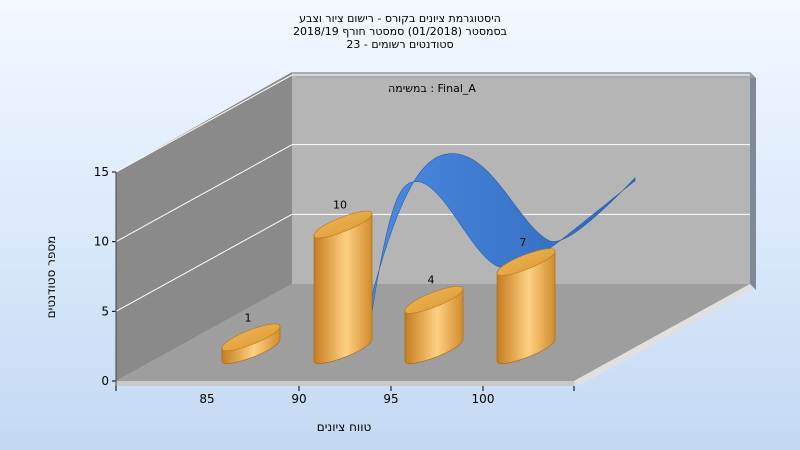 The width and height of the screenshot is (800, 450). What do you see at coordinates (340, 204) in the screenshot?
I see `bar-value-label: 10` at bounding box center [340, 204].